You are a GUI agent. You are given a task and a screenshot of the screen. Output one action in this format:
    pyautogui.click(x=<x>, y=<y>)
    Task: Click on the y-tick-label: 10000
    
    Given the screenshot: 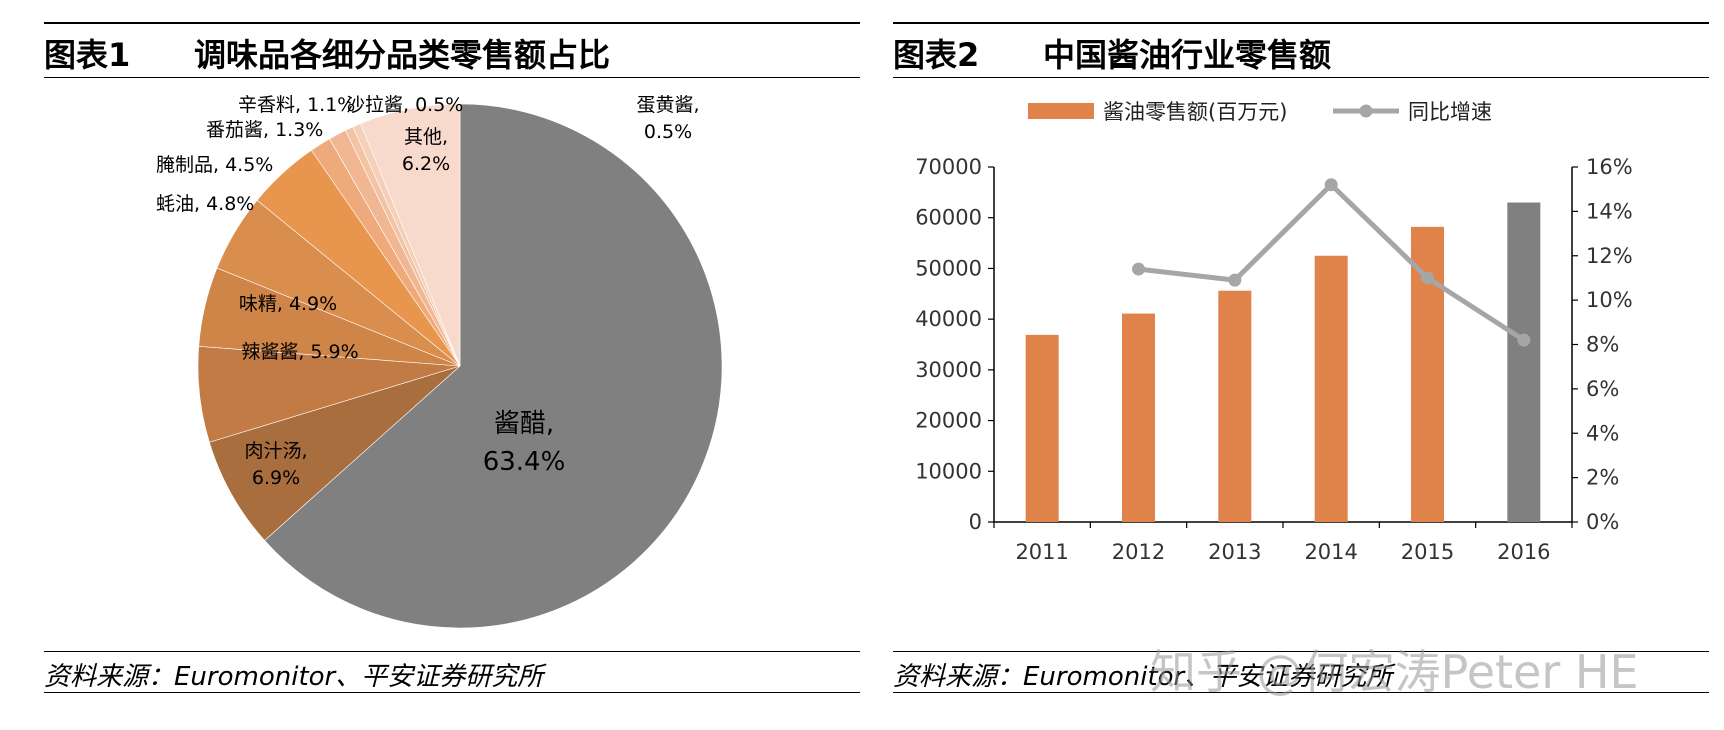 What is the action you would take?
    pyautogui.click(x=948, y=471)
    